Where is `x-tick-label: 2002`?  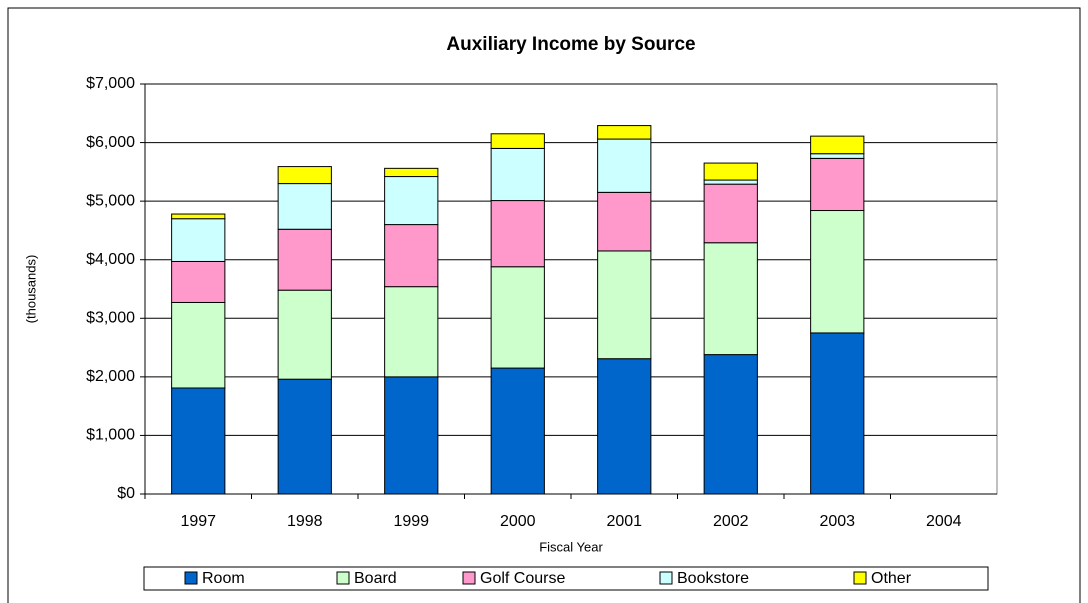 x-tick-label: 2002 is located at coordinates (731, 521).